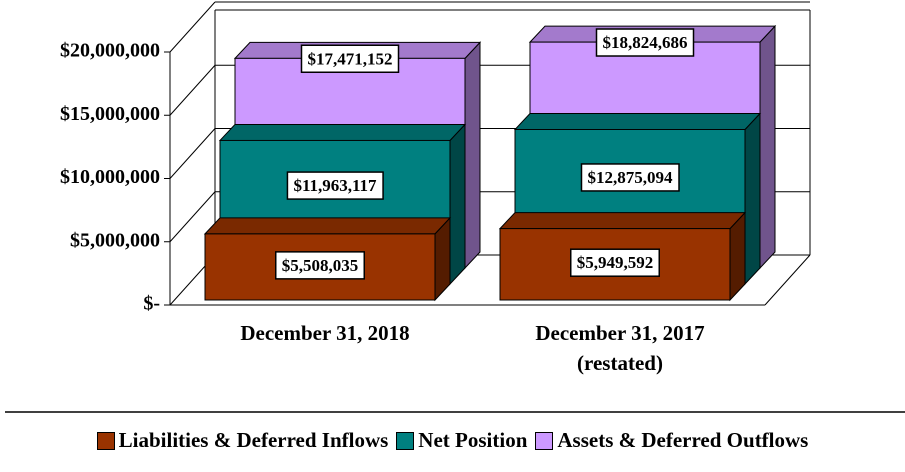 The height and width of the screenshot is (472, 905). What do you see at coordinates (115, 240) in the screenshot?
I see `y-tick-label: $5,000,000` at bounding box center [115, 240].